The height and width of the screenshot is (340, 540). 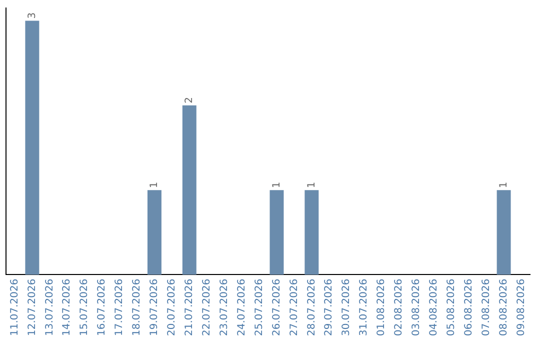 What do you see at coordinates (32, 307) in the screenshot?
I see `x-tick-label: 12.07.2026` at bounding box center [32, 307].